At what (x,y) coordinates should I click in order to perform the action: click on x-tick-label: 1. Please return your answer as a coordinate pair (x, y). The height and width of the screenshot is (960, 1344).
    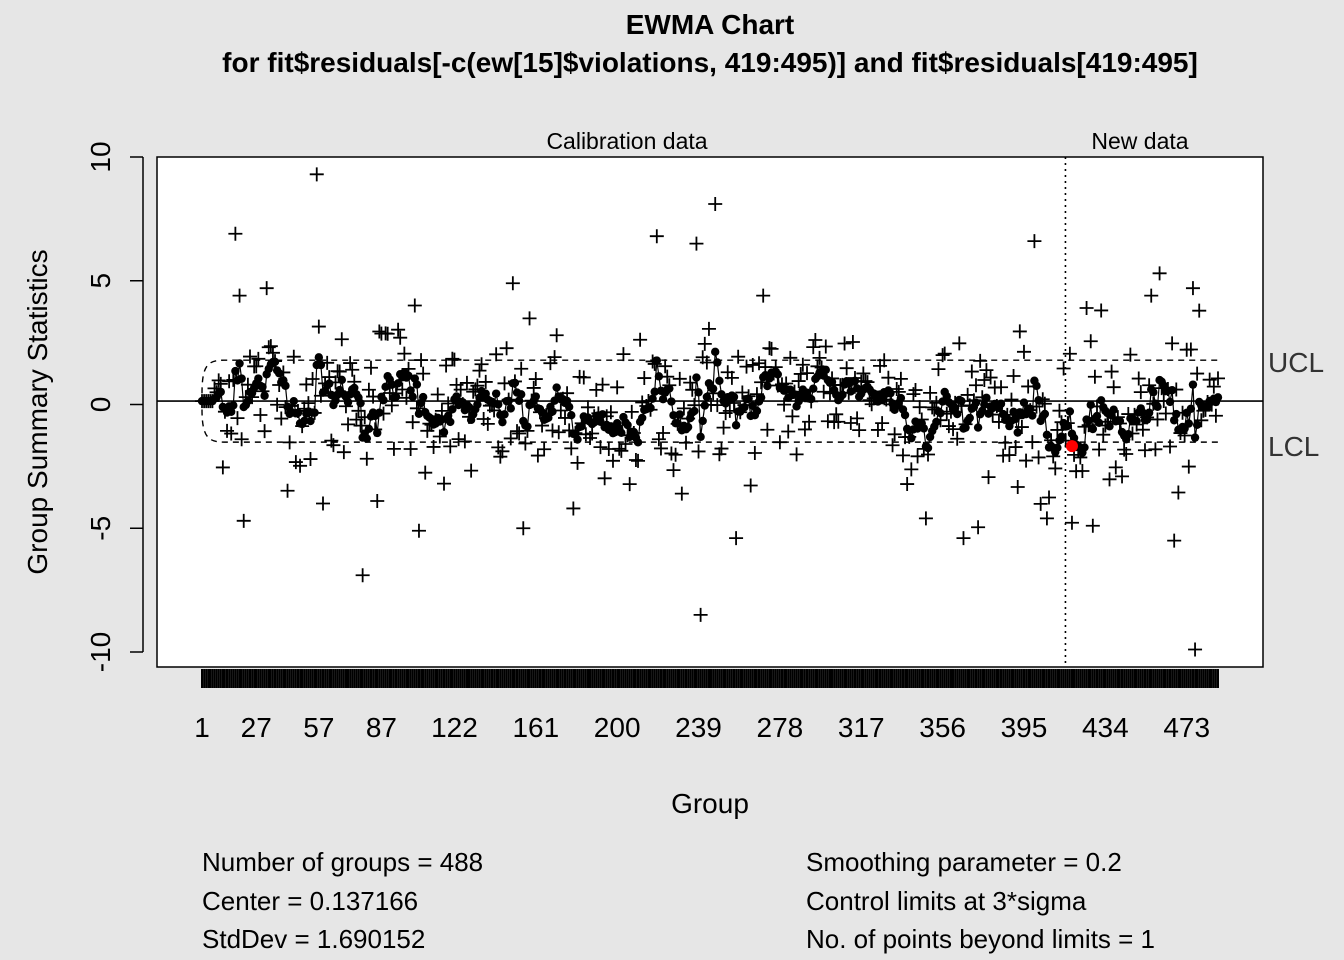
    Looking at the image, I should click on (202, 727).